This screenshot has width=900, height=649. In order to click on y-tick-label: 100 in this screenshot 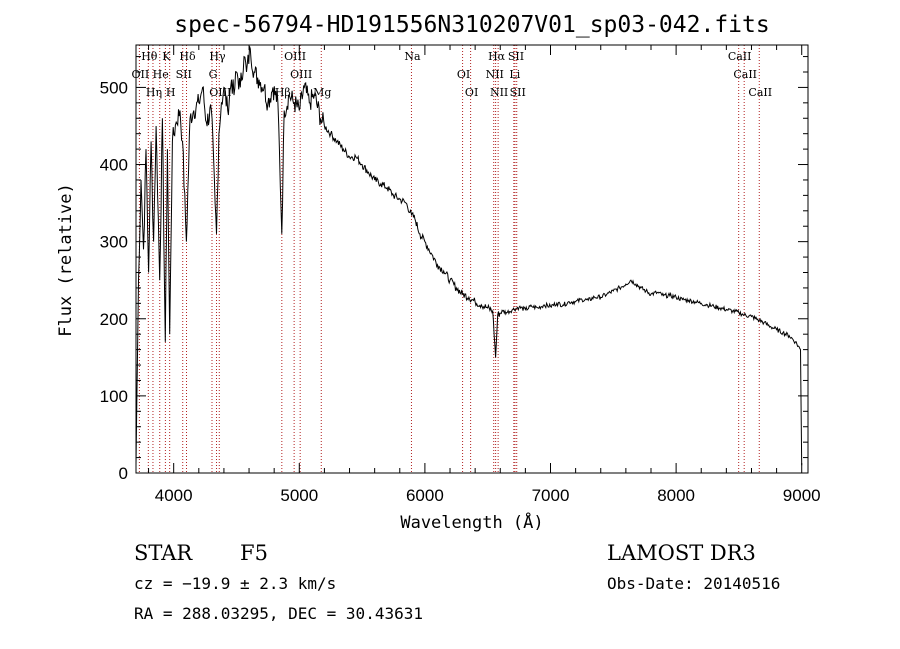, I will do `click(114, 396)`.